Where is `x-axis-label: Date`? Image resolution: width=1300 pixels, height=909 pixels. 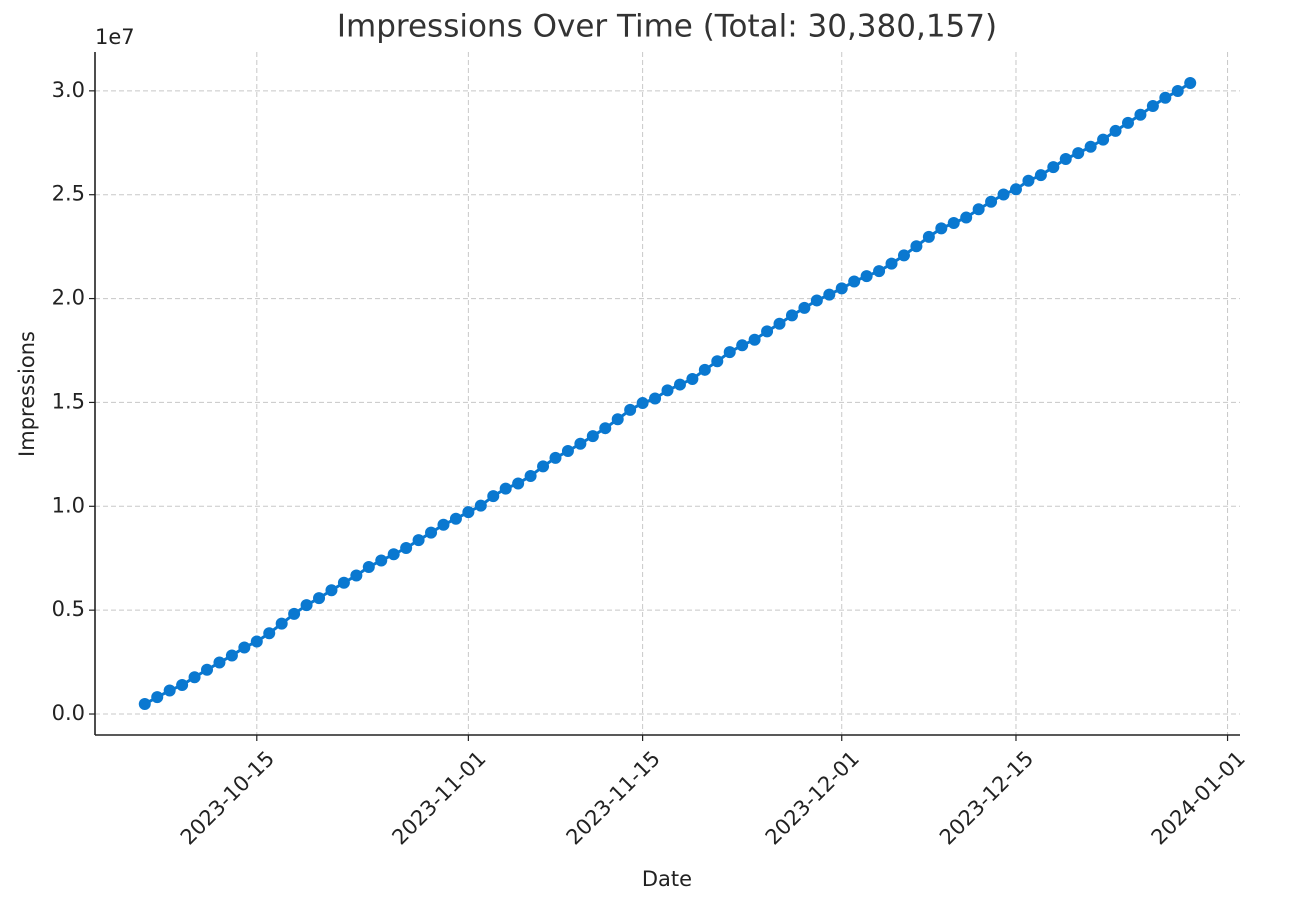 x-axis-label: Date is located at coordinates (667, 879).